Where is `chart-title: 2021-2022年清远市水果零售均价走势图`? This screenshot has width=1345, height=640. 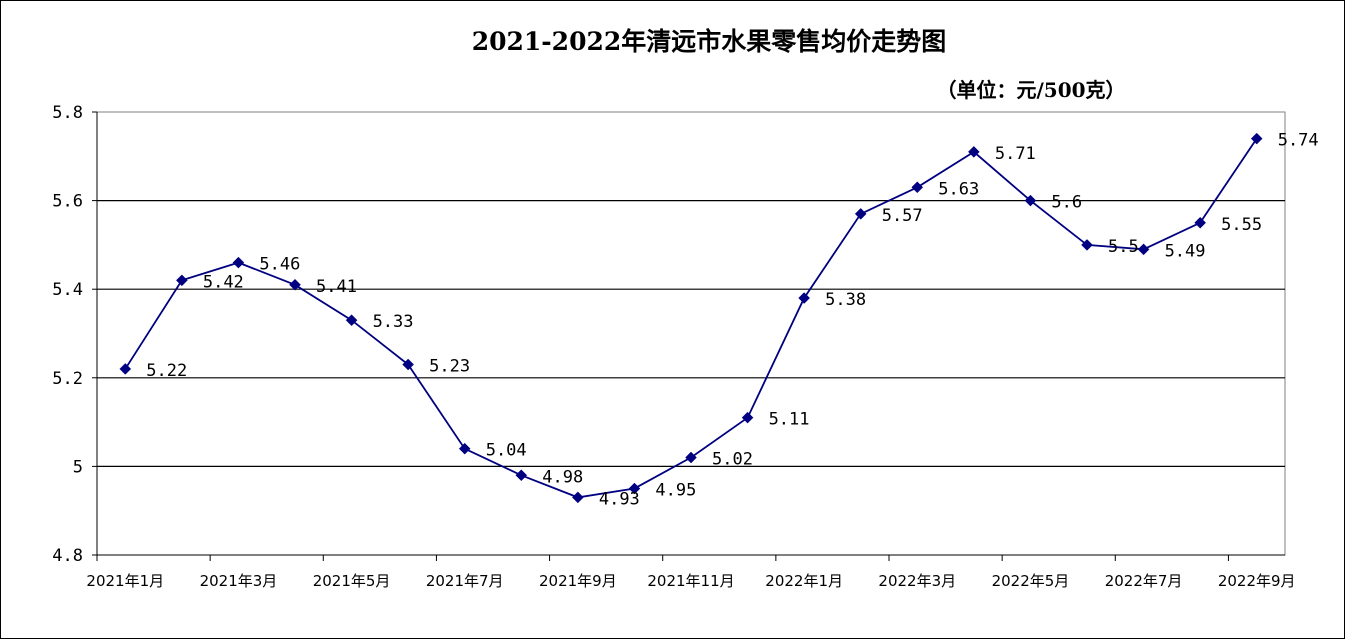 chart-title: 2021-2022年清远市水果零售均价走势图 is located at coordinates (709, 41).